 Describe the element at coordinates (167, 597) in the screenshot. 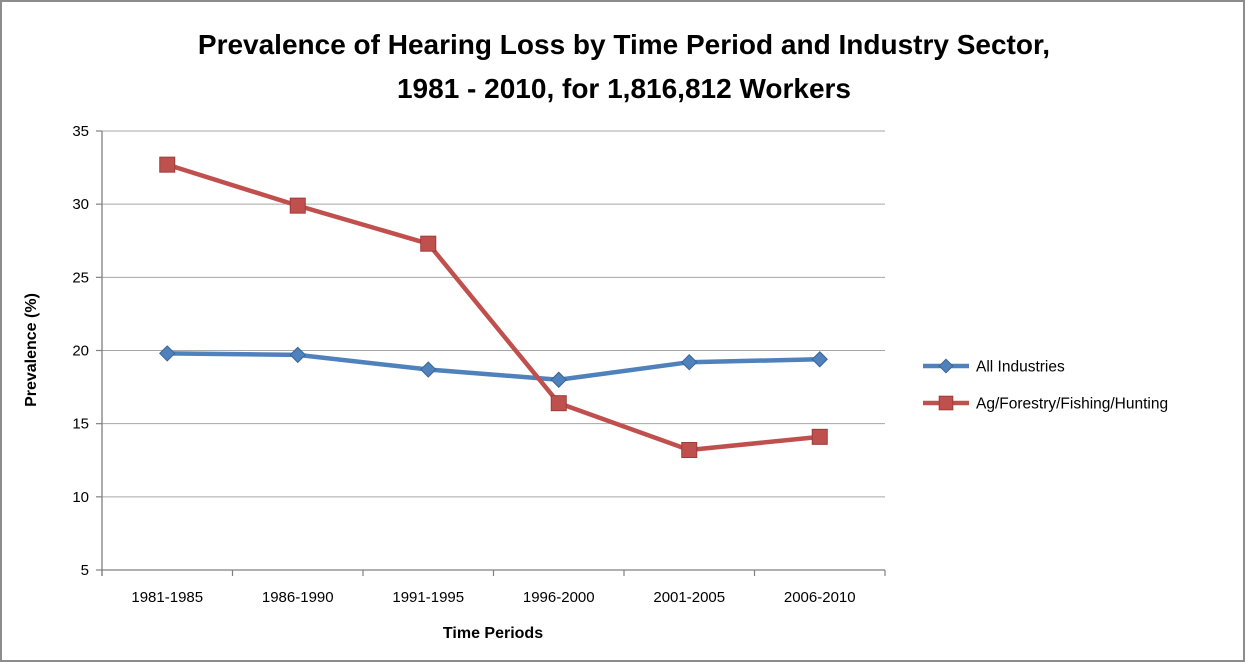

I see `x-tick-label: 1981-1985` at that location.